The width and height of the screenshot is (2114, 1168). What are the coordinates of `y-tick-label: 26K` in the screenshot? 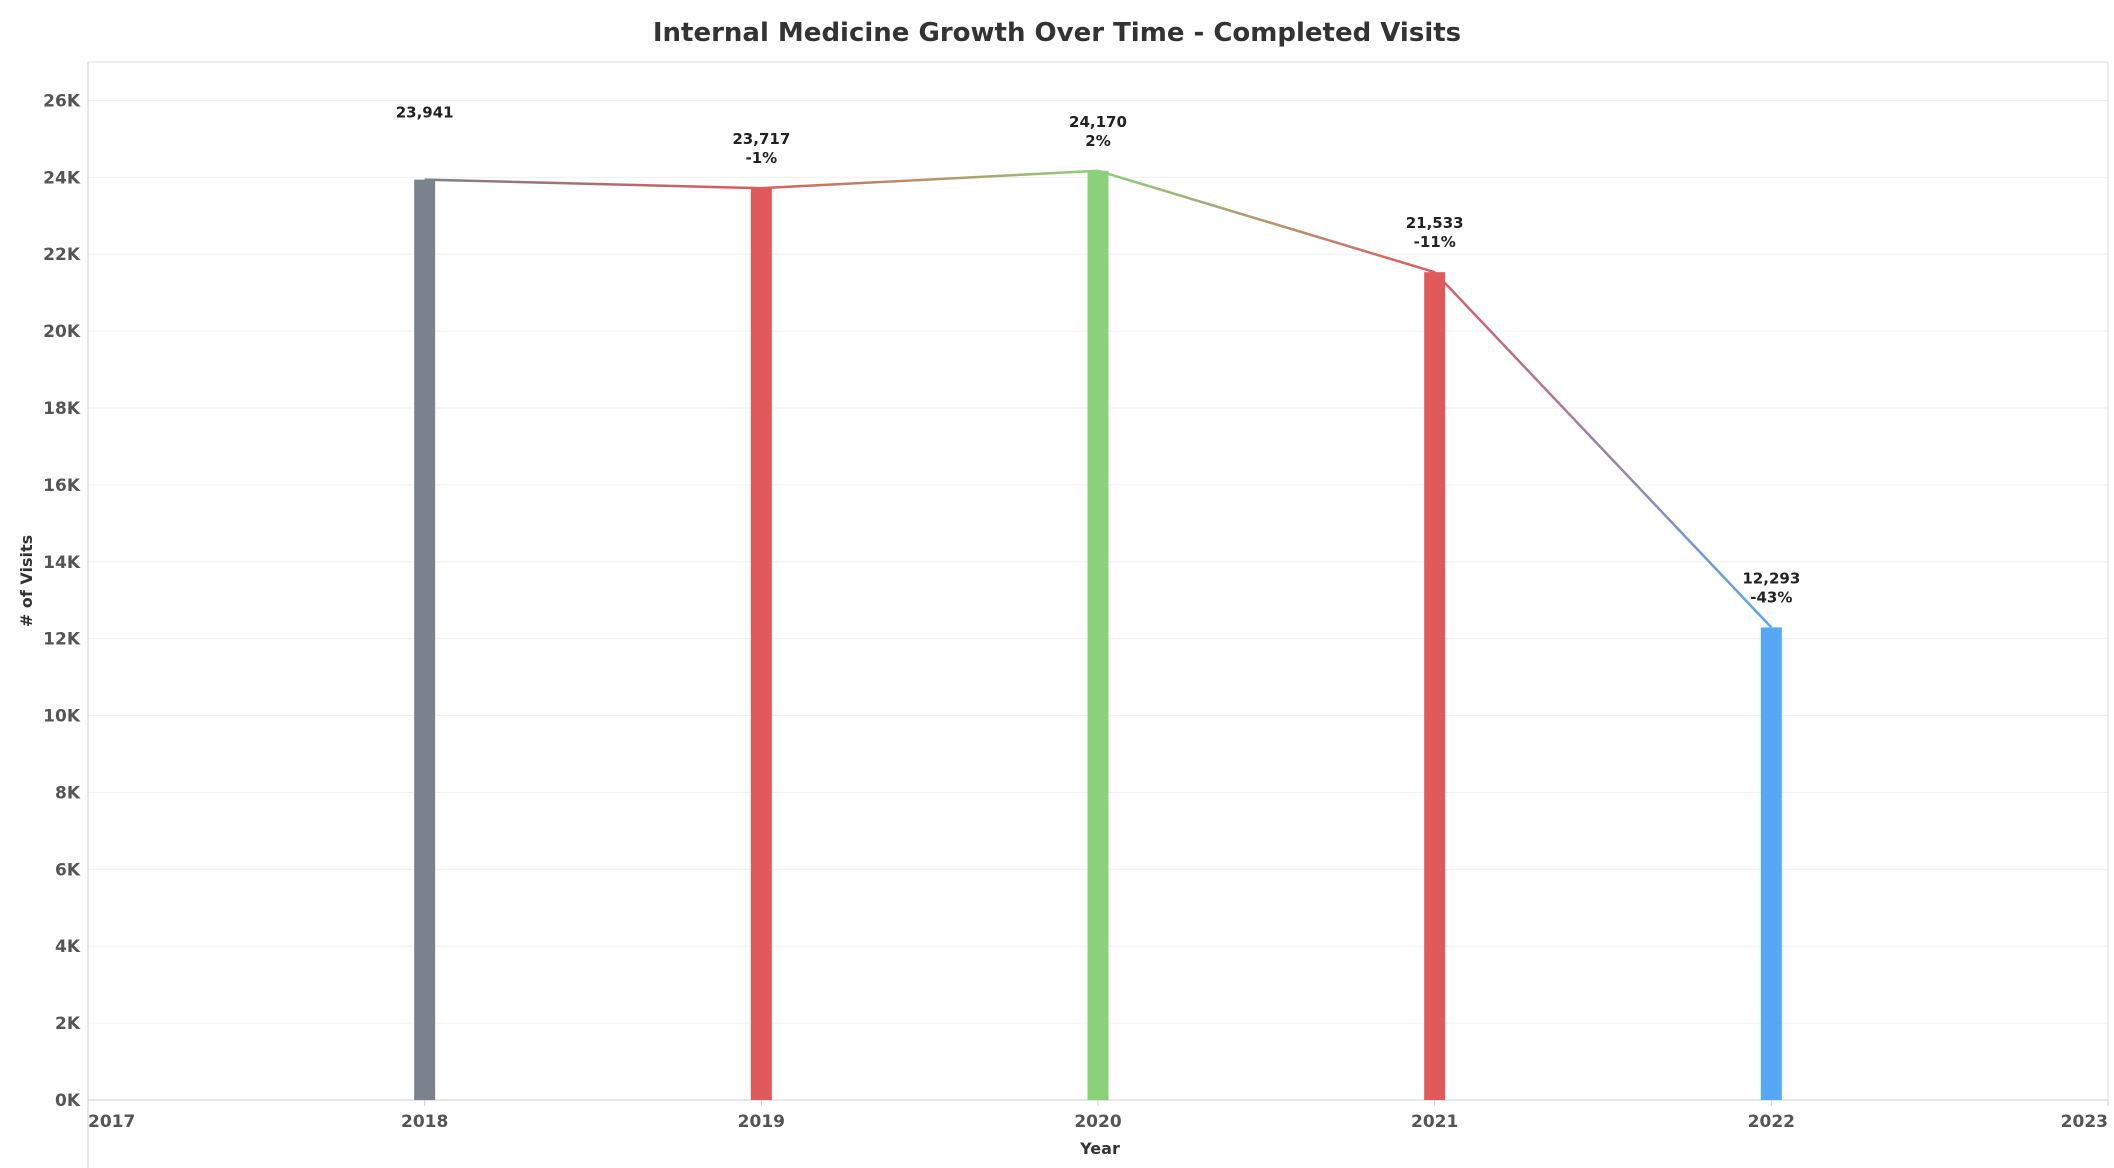 It's located at (62, 101).